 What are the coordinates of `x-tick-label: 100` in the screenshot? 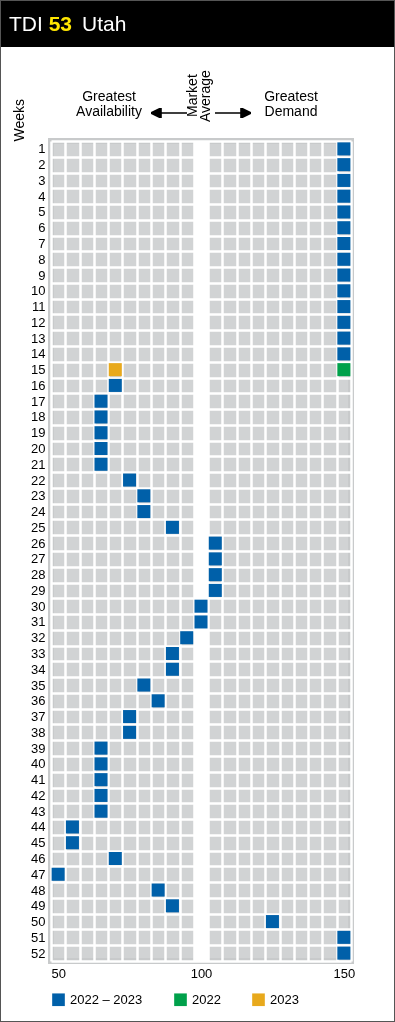 It's located at (201, 973).